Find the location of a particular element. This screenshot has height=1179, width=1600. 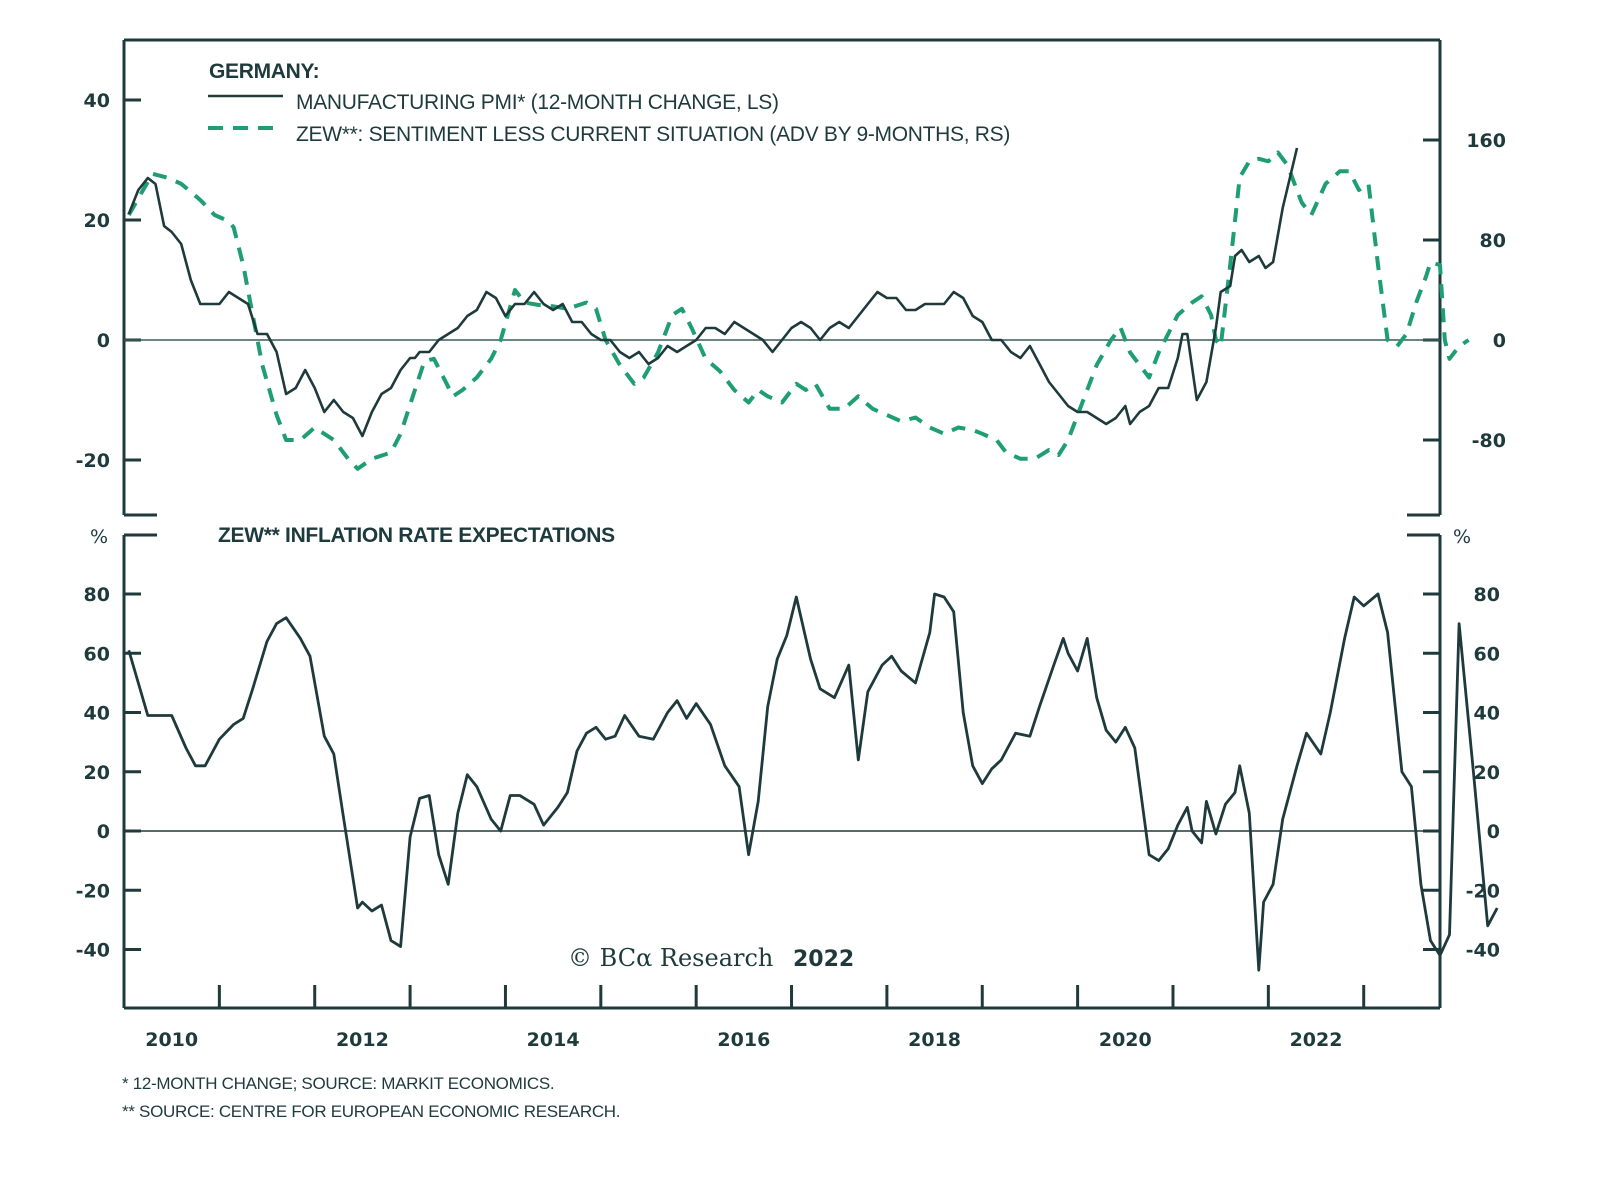

x-tick-label: 2014 is located at coordinates (553, 1040).